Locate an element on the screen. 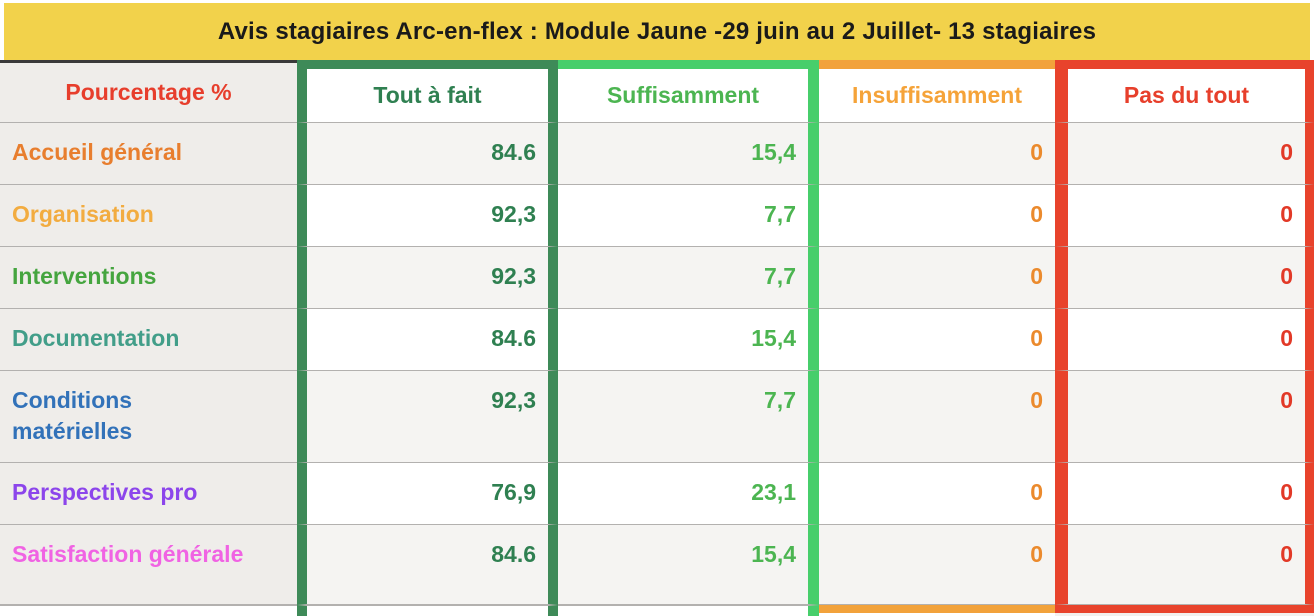 Image resolution: width=1314 pixels, height=616 pixels. column-header-insuffisamment: Insuffisamment is located at coordinates (937, 91).